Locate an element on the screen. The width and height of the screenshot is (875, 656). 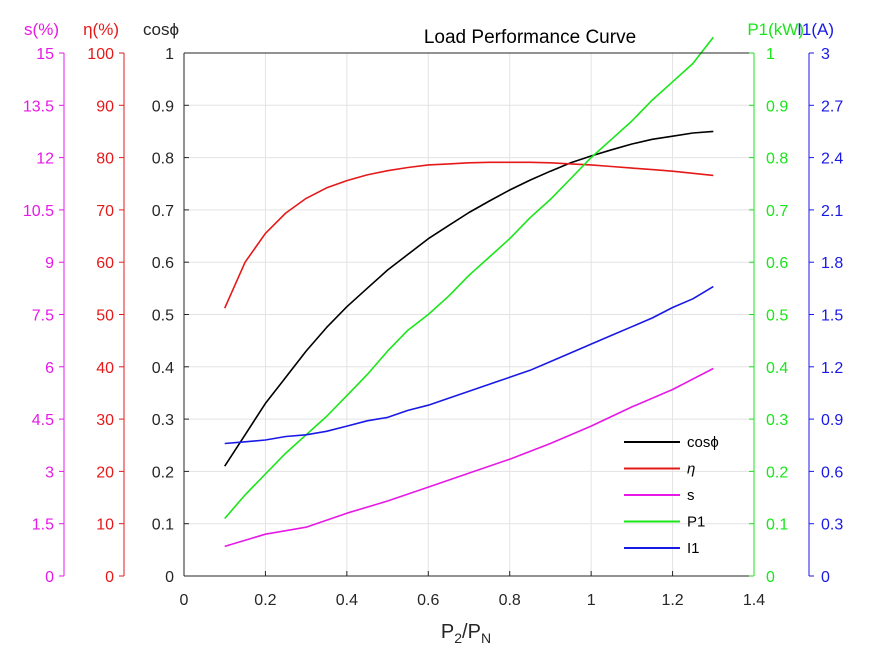
x-tick-label: 1 is located at coordinates (591, 600).